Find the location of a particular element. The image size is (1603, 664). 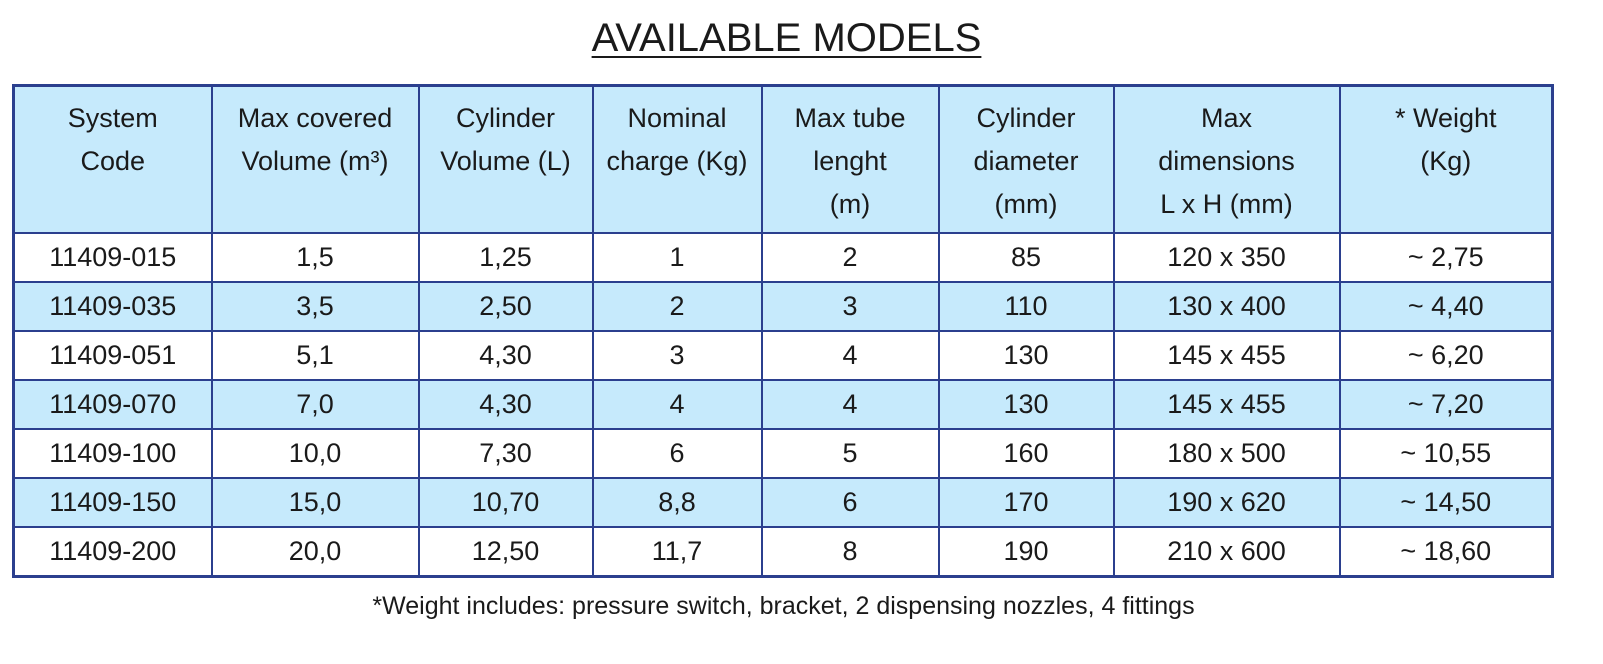

header-line: Max tube is located at coordinates (850, 118).